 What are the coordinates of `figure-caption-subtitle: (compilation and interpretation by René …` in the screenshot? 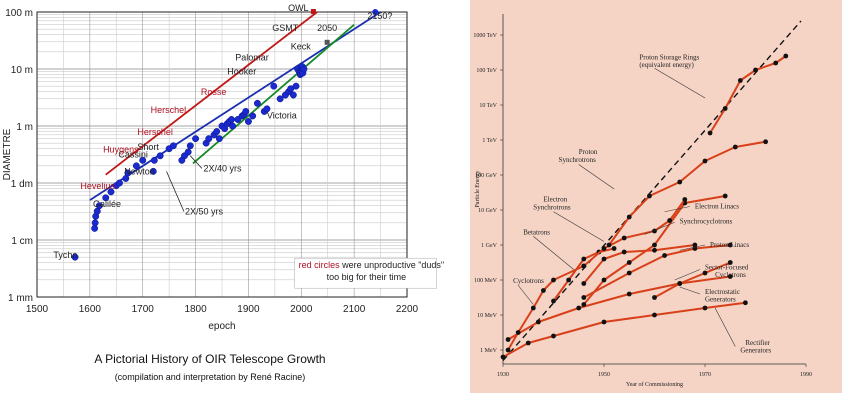 It's located at (210, 377).